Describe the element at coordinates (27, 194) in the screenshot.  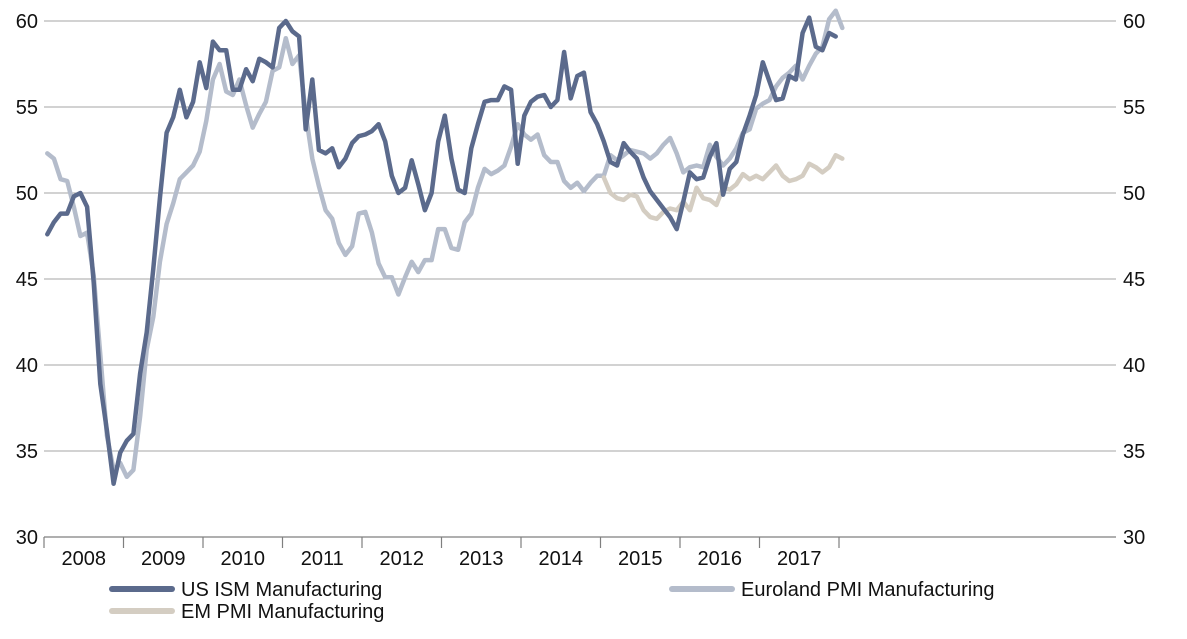
I see `y-tick-label-left: 50` at that location.